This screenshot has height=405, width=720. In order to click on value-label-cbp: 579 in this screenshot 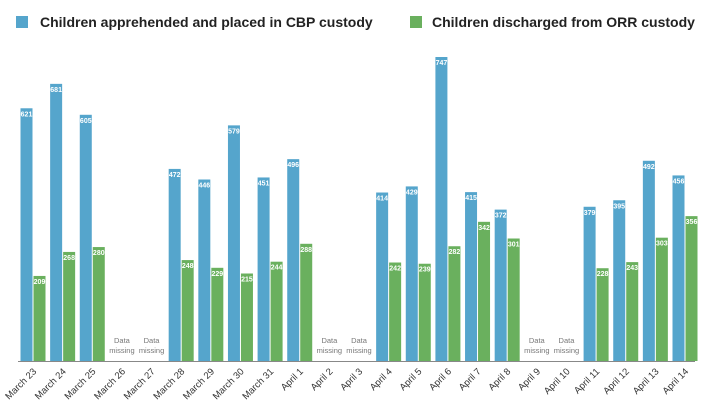, I will do `click(234, 131)`.